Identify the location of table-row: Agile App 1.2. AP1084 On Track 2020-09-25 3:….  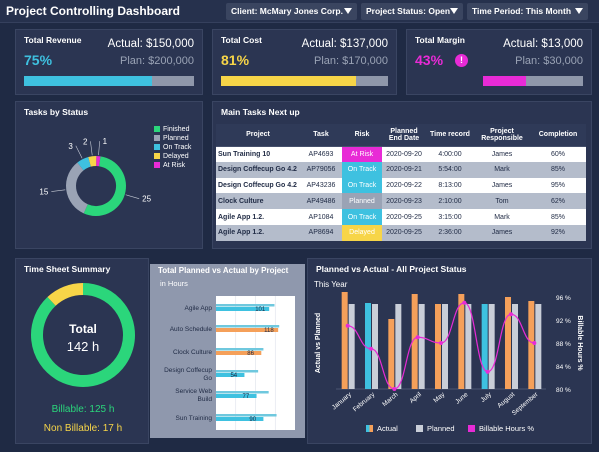
(401, 217).